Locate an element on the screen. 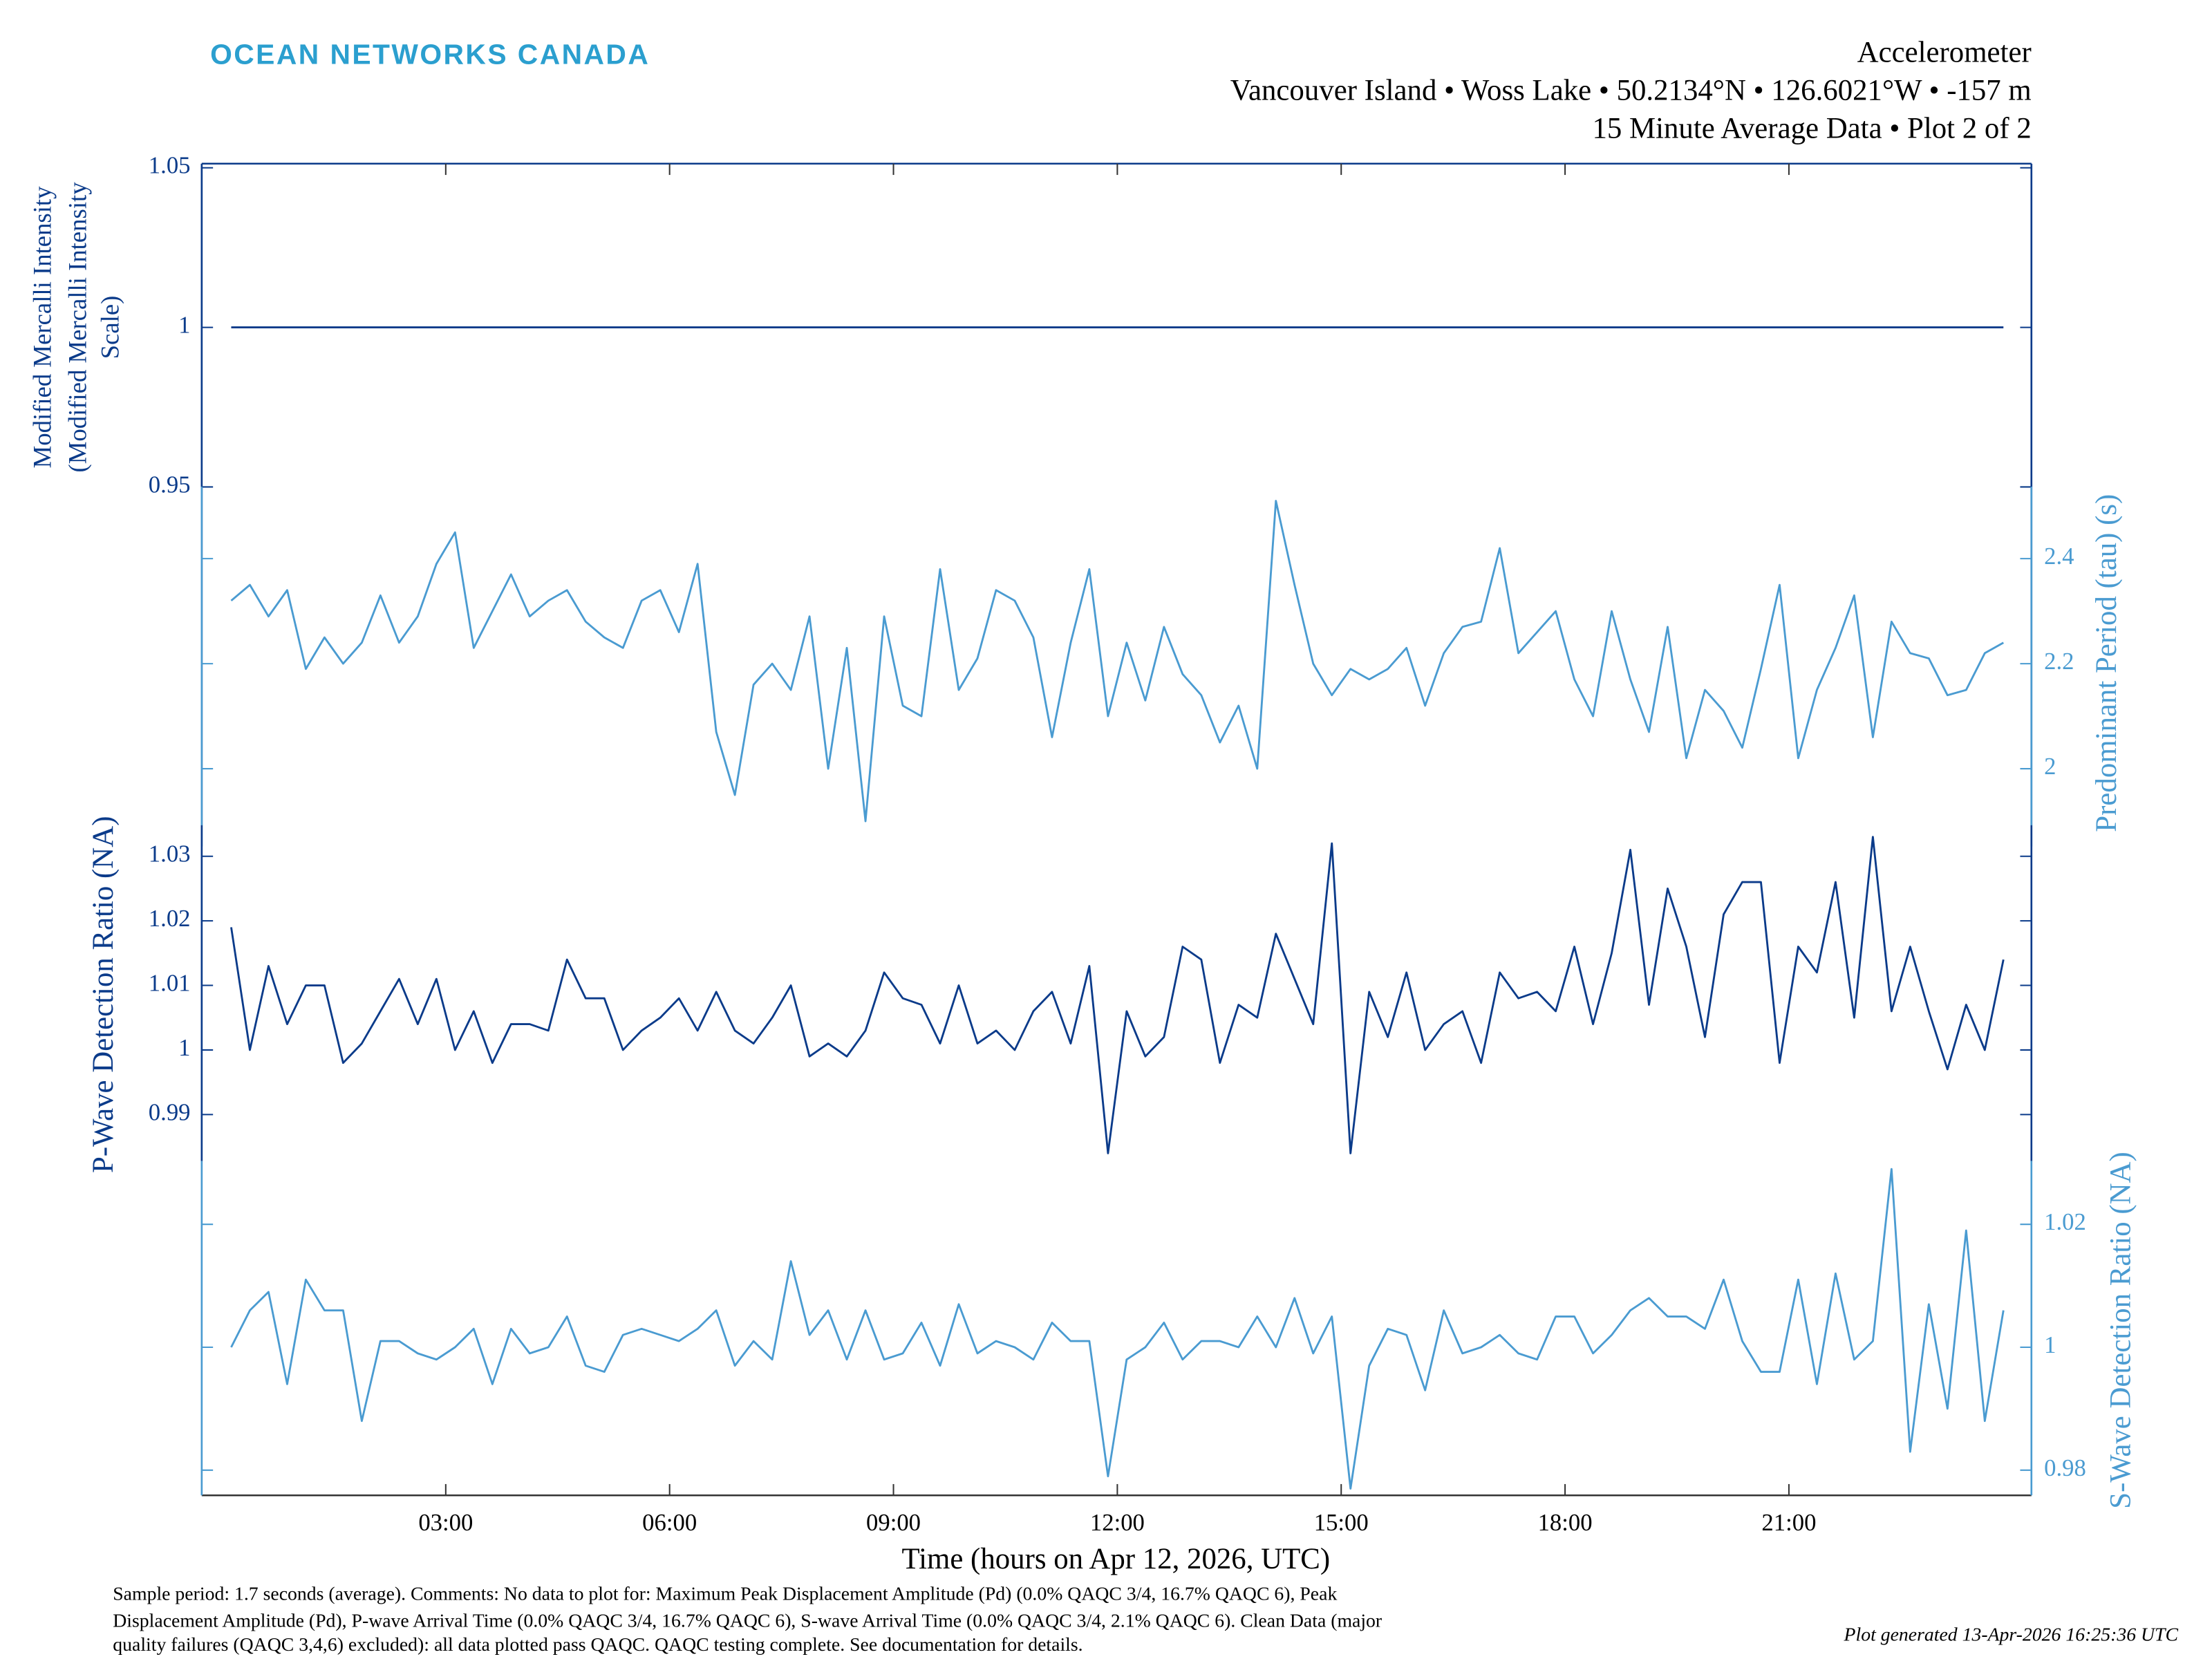 This screenshot has width=2212, height=1659. chart-subtitle: 15 Minute Average Data • Plot 2 of 2 is located at coordinates (1811, 129).